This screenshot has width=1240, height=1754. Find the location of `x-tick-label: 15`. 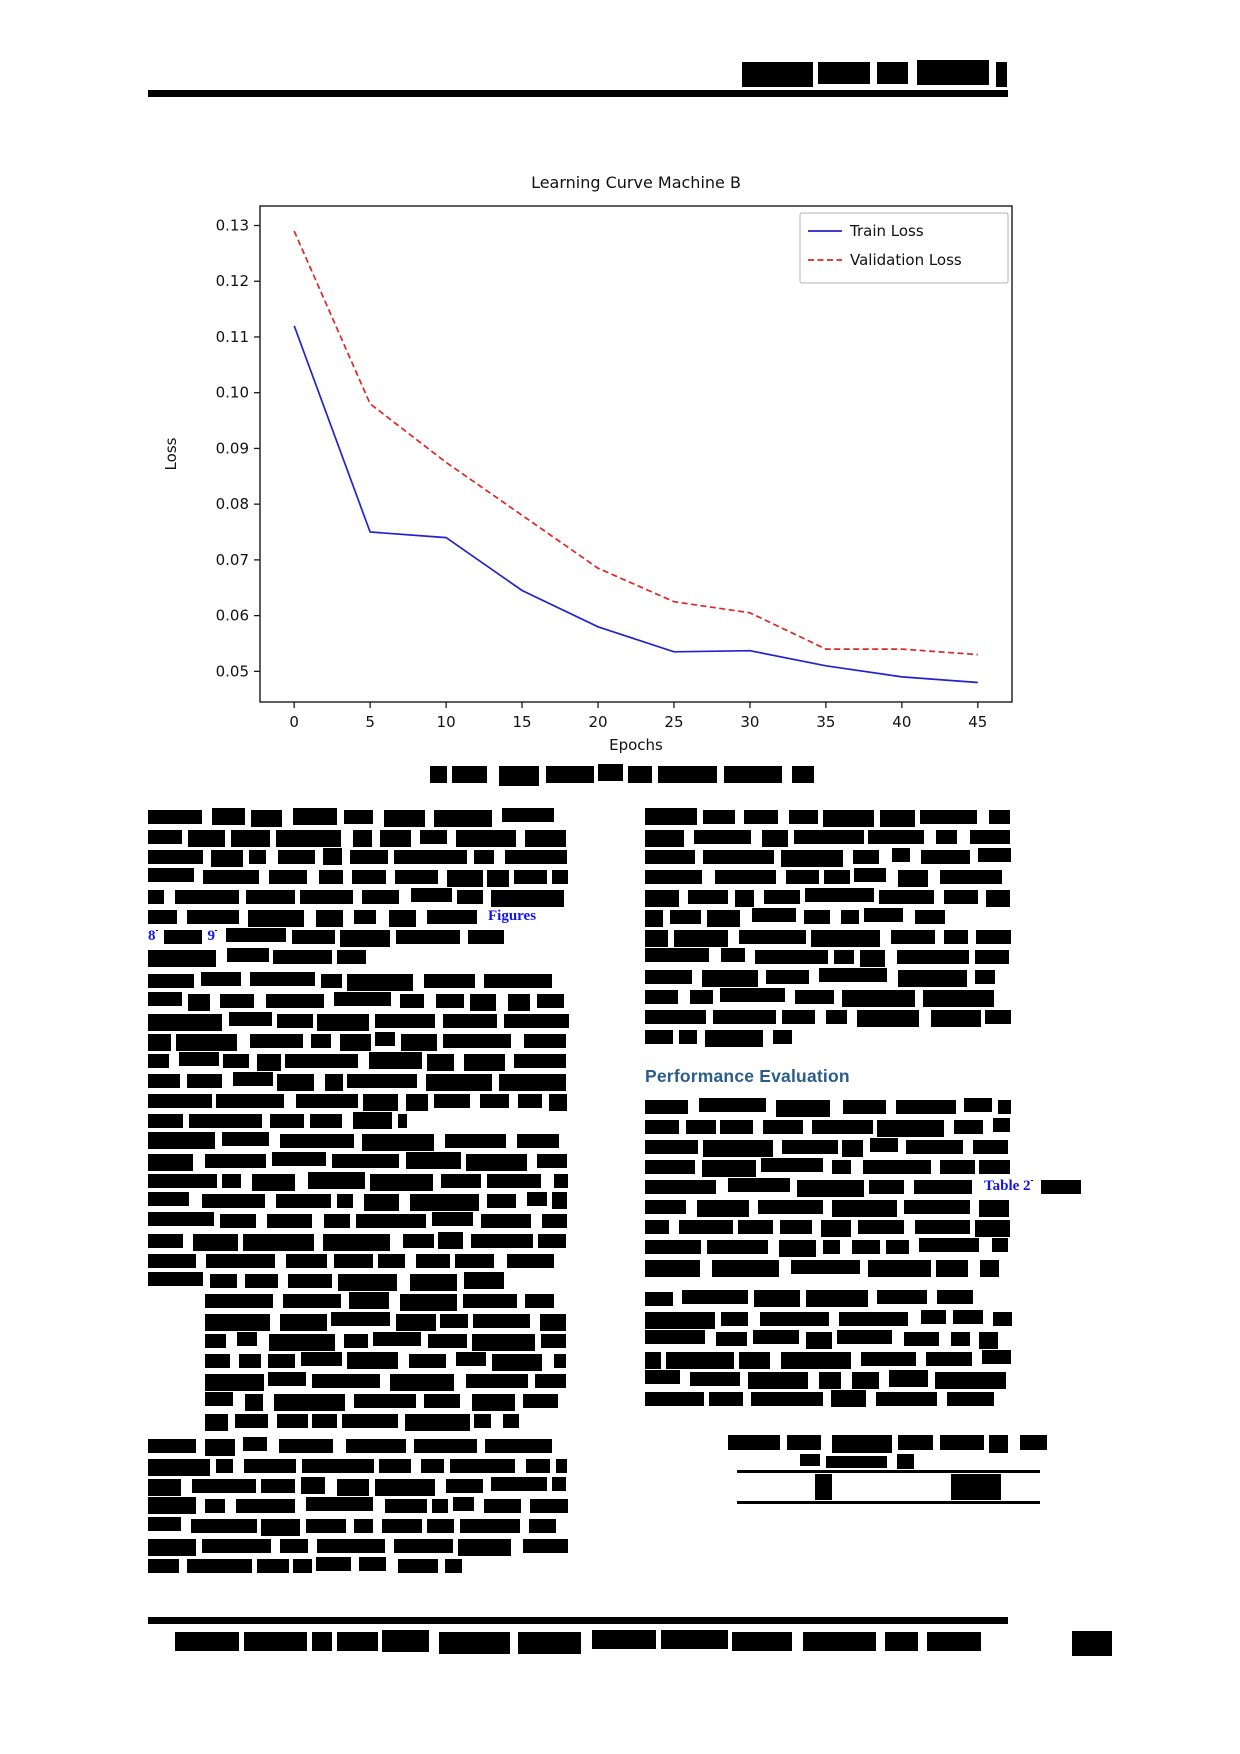

x-tick-label: 15 is located at coordinates (522, 722).